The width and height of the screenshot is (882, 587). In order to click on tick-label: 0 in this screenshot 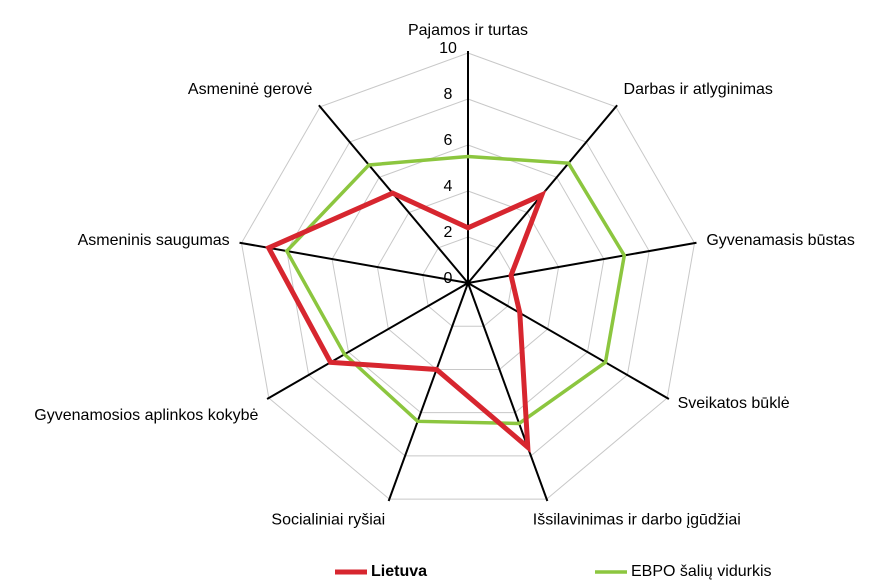, I will do `click(448, 278)`.